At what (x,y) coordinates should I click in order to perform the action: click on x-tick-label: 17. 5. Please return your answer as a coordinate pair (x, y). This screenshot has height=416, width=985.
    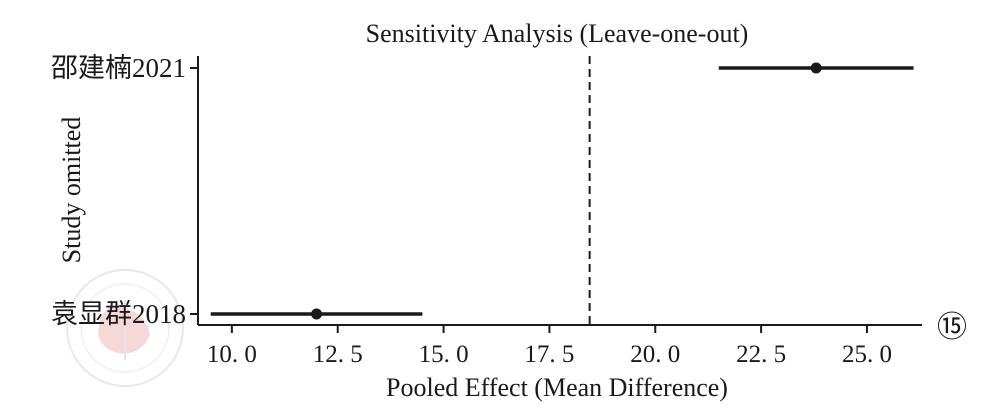
    Looking at the image, I should click on (549, 354).